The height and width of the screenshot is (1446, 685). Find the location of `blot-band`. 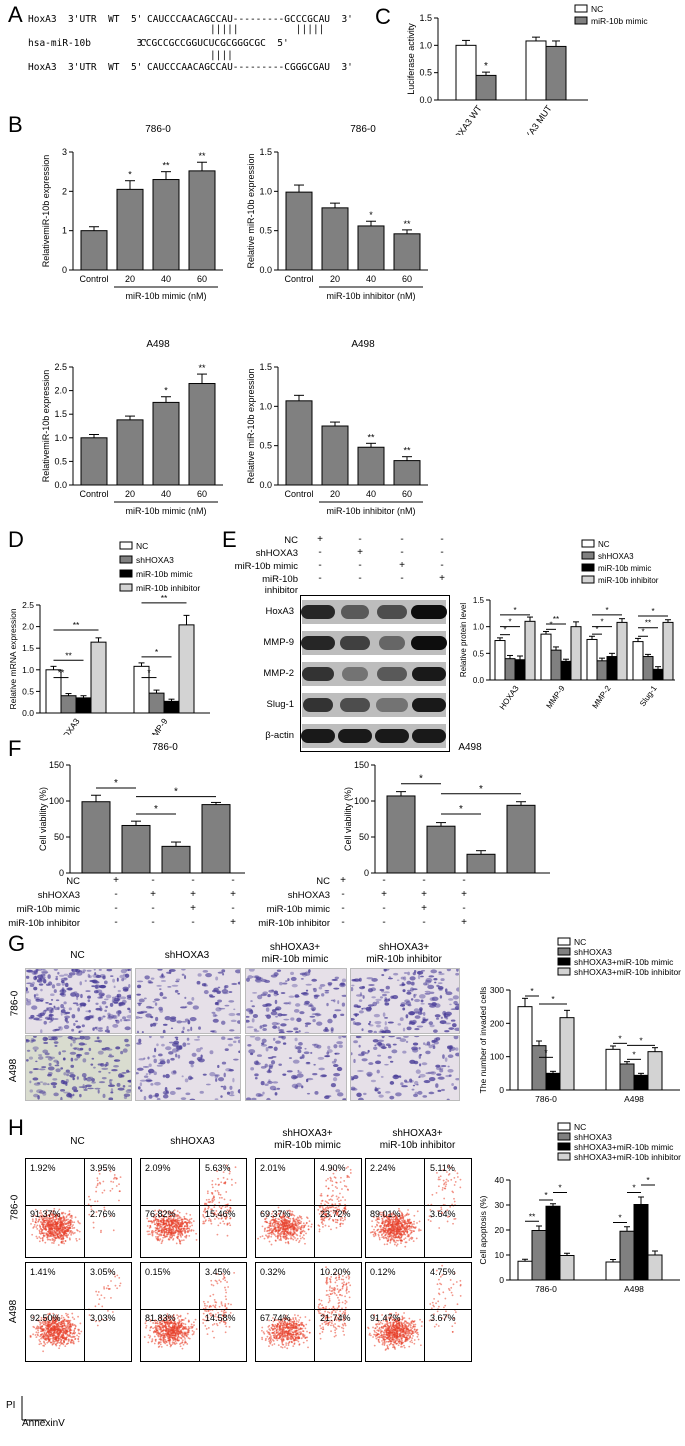

blot-band is located at coordinates (355, 736).